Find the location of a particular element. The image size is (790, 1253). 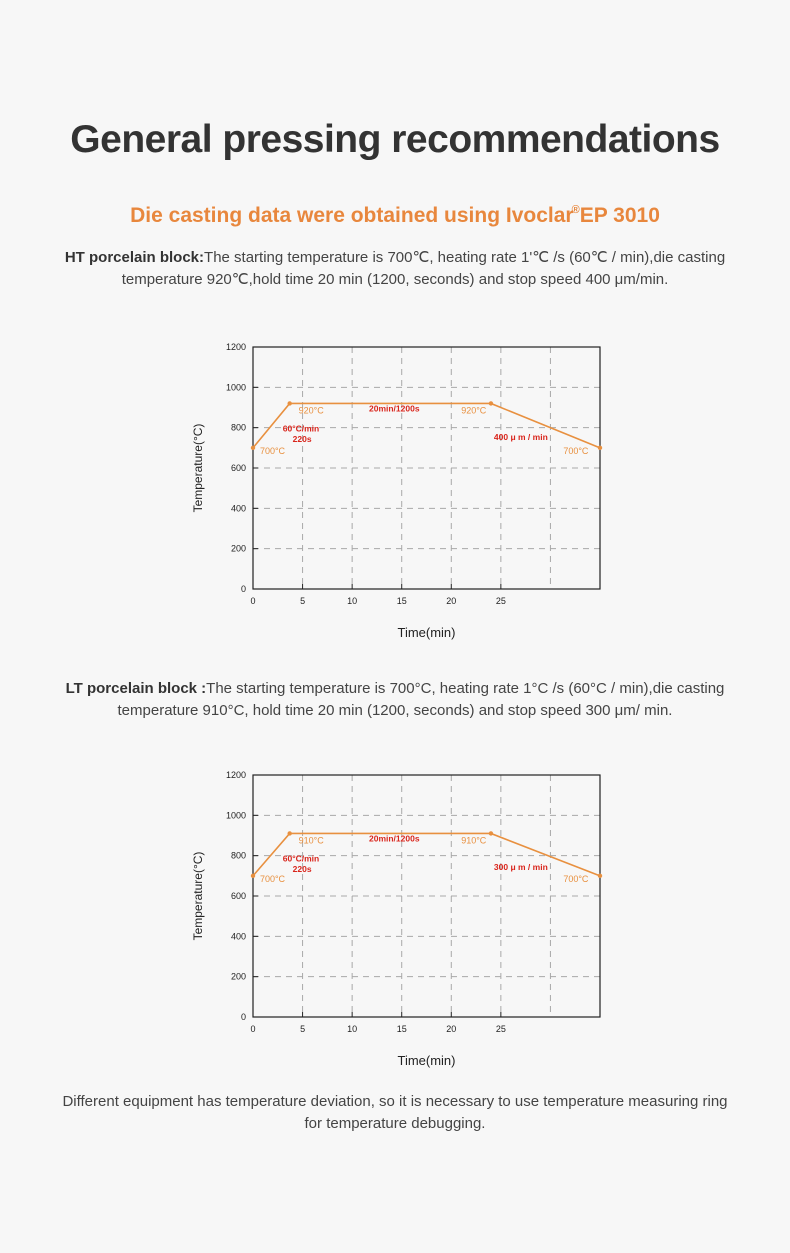

lt-xtick-label: 10 is located at coordinates (352, 1029).